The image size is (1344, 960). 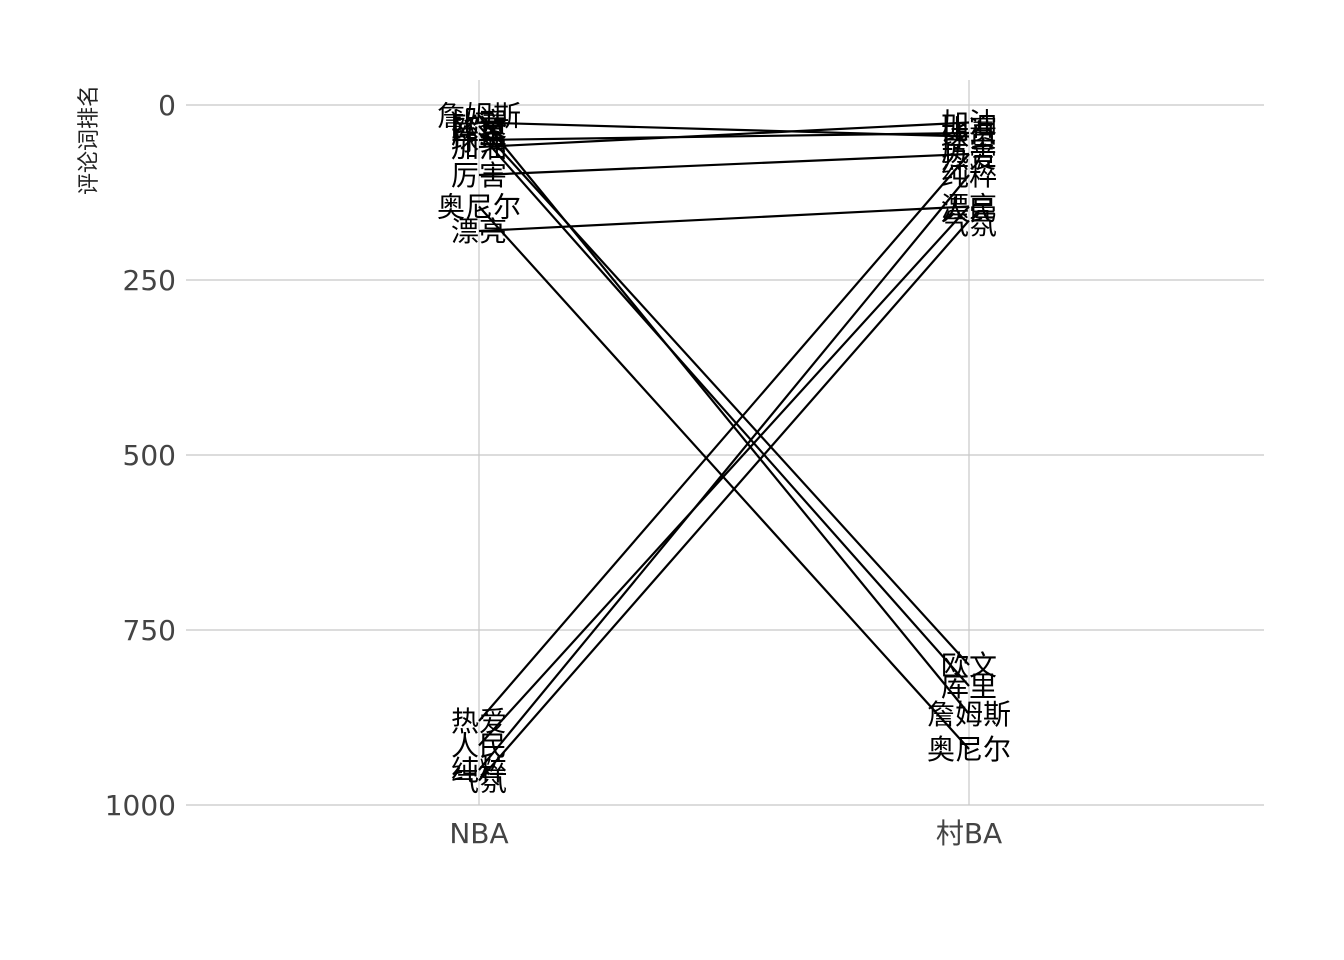 What do you see at coordinates (479, 721) in the screenshot?
I see `left-word-label: 热爱` at bounding box center [479, 721].